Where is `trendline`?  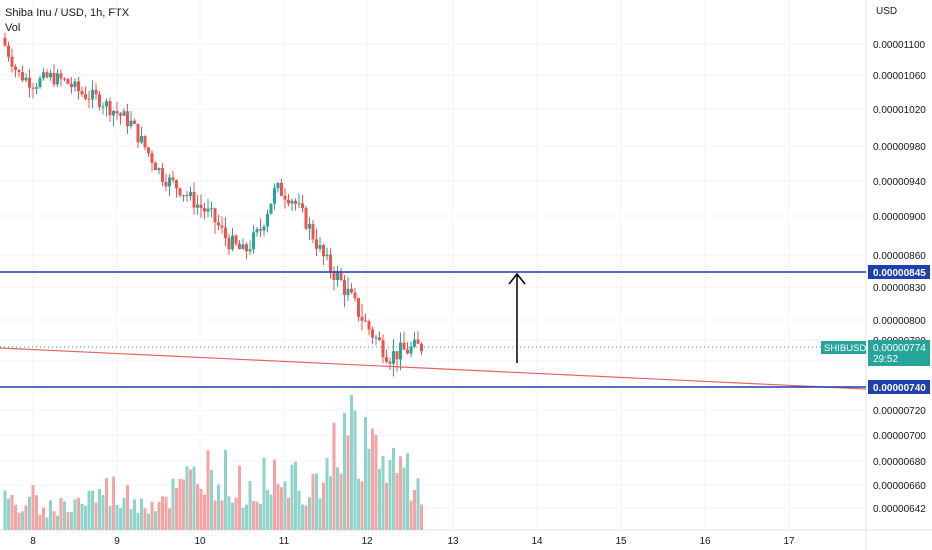
trendline is located at coordinates (433, 368).